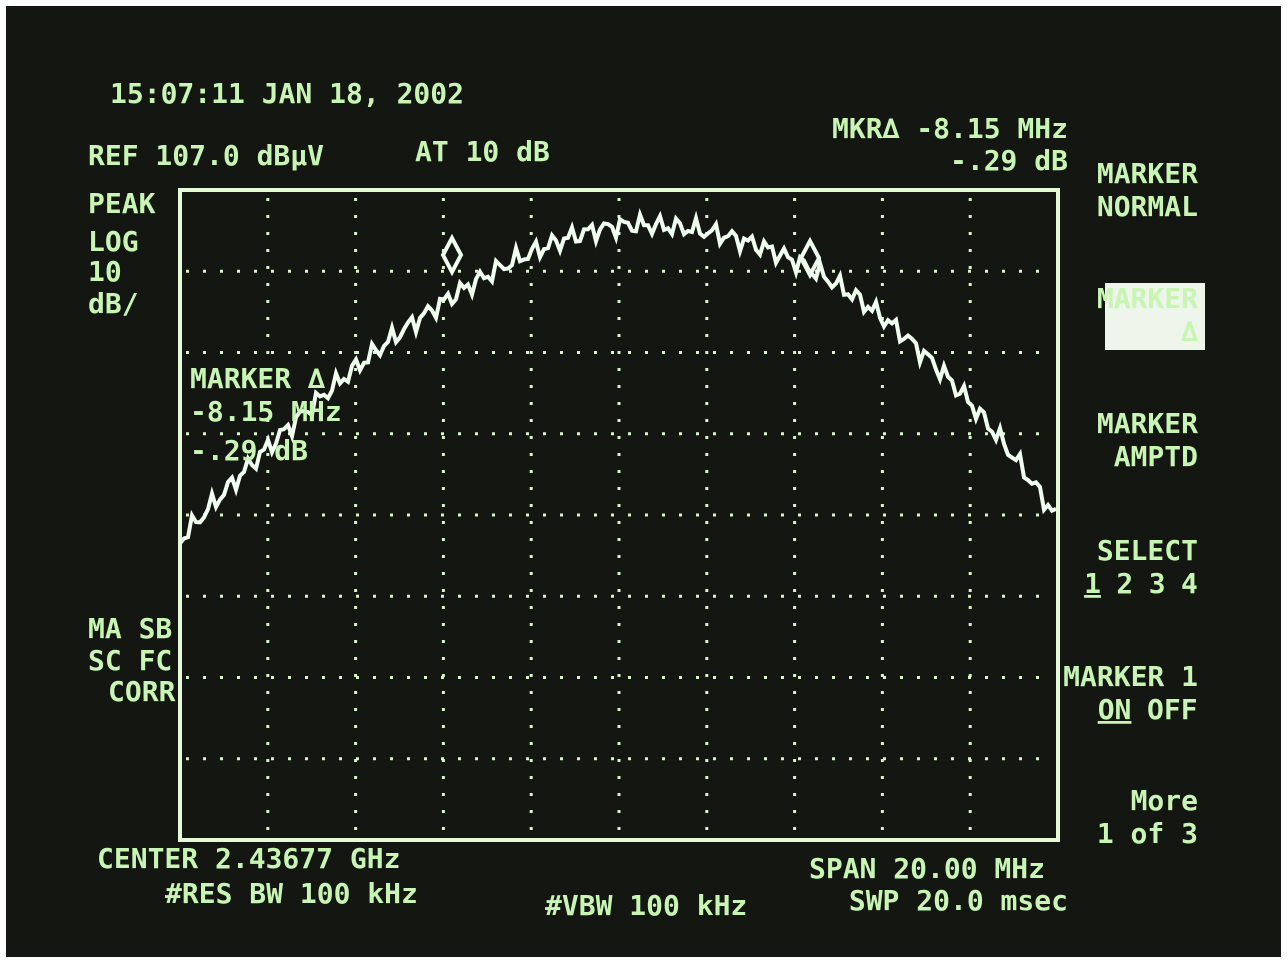  I want to click on softkey-label: MARKER 1, so click(1130, 676).